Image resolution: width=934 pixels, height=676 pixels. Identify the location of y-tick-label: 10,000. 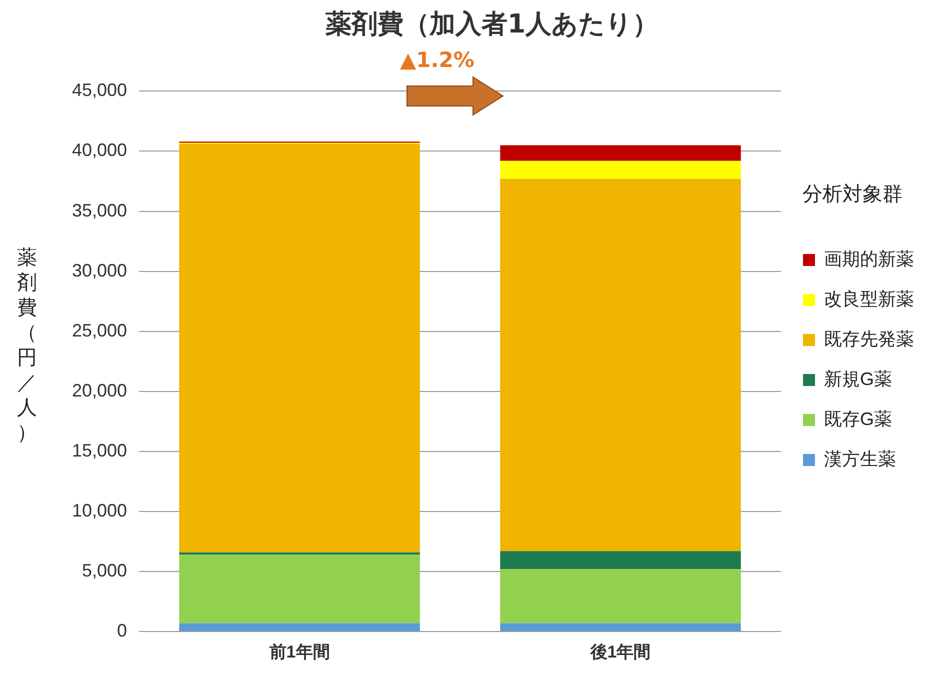
(100, 510).